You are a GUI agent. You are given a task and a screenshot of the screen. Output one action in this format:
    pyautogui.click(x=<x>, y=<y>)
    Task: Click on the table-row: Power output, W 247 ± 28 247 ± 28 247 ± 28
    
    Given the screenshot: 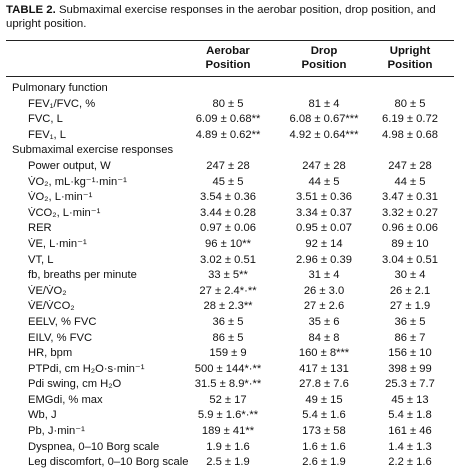 What is the action you would take?
    pyautogui.click(x=230, y=167)
    